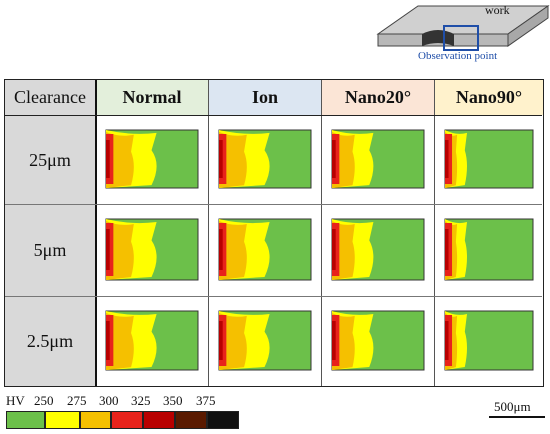  I want to click on clearance-header: Clearance, so click(50, 97).